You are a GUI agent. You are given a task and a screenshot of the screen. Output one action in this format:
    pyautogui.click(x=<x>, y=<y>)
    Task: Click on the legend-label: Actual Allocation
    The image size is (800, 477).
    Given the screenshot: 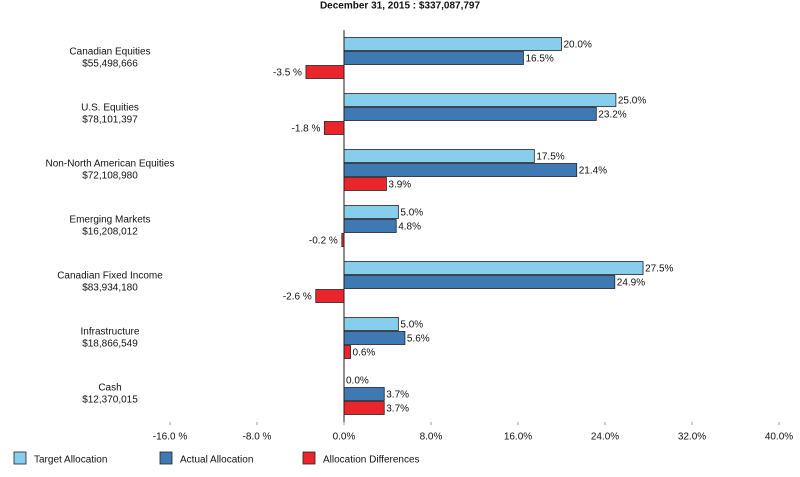 What is the action you would take?
    pyautogui.click(x=216, y=460)
    